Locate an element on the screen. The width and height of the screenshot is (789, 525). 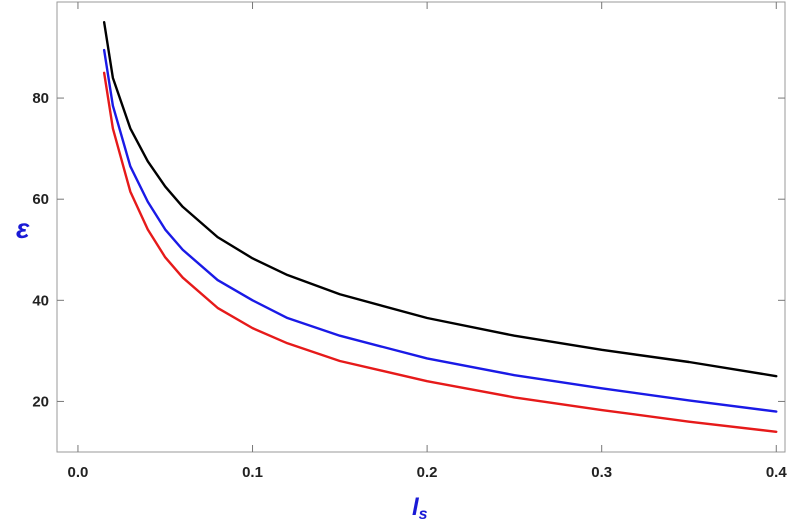
x-tick-label: 0.2 is located at coordinates (427, 472).